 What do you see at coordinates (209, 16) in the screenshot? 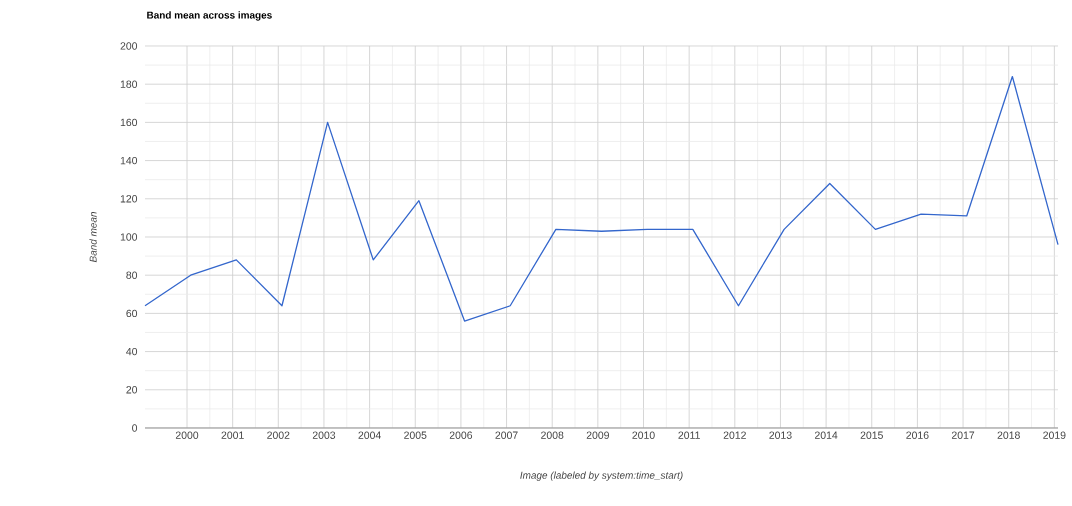
I see `chart-title: Band mean across images` at bounding box center [209, 16].